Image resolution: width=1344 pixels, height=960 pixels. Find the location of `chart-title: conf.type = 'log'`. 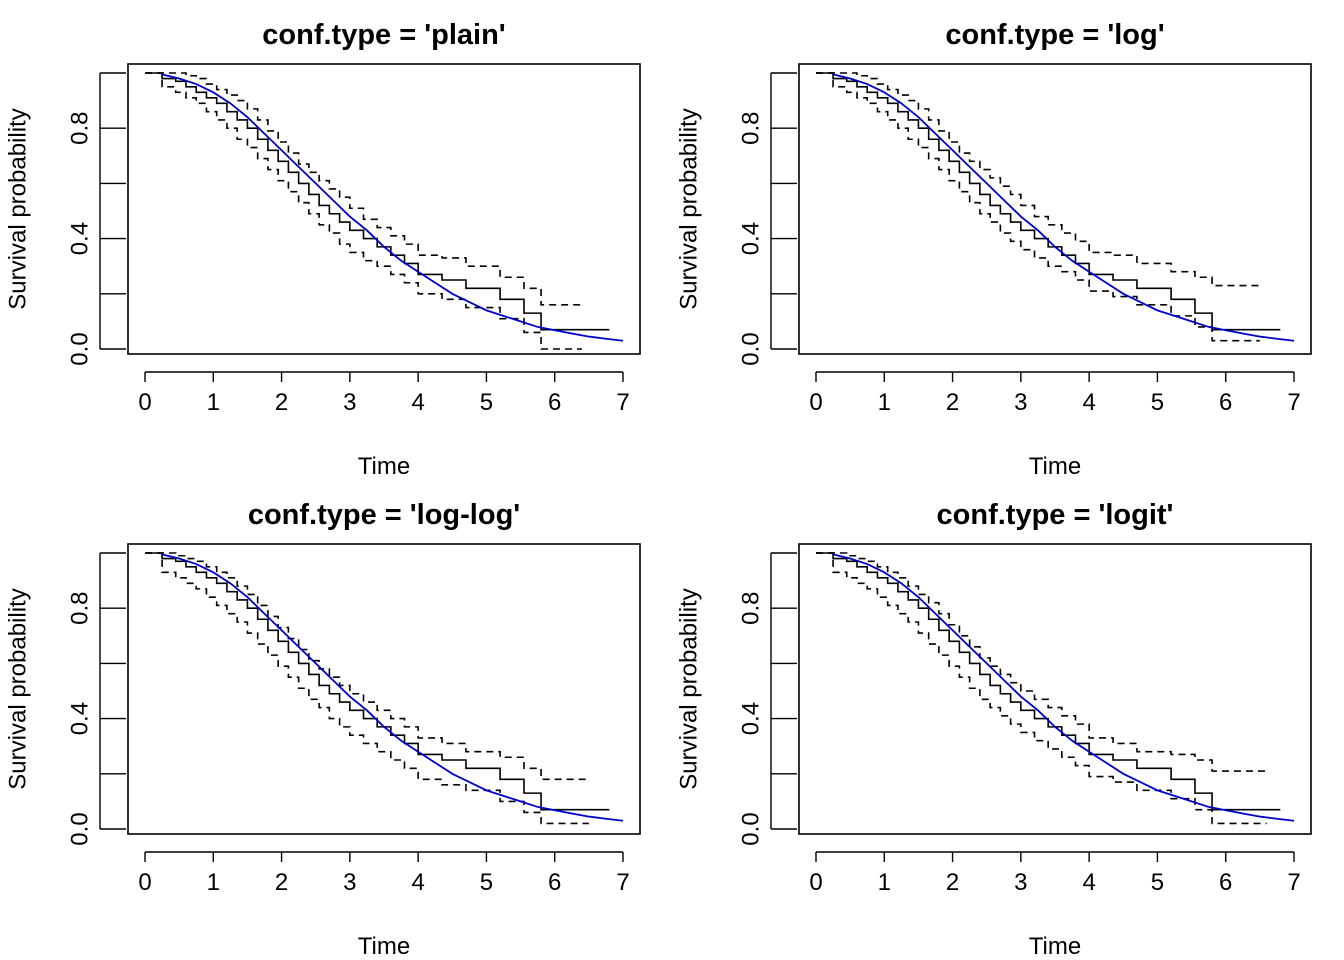

chart-title: conf.type = 'log' is located at coordinates (1054, 35).